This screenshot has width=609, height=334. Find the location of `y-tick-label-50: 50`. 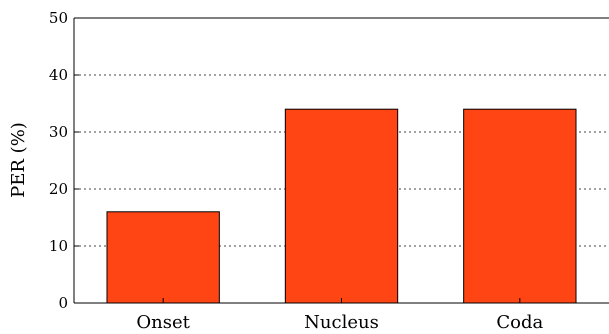

y-tick-label-50: 50 is located at coordinates (58, 18).